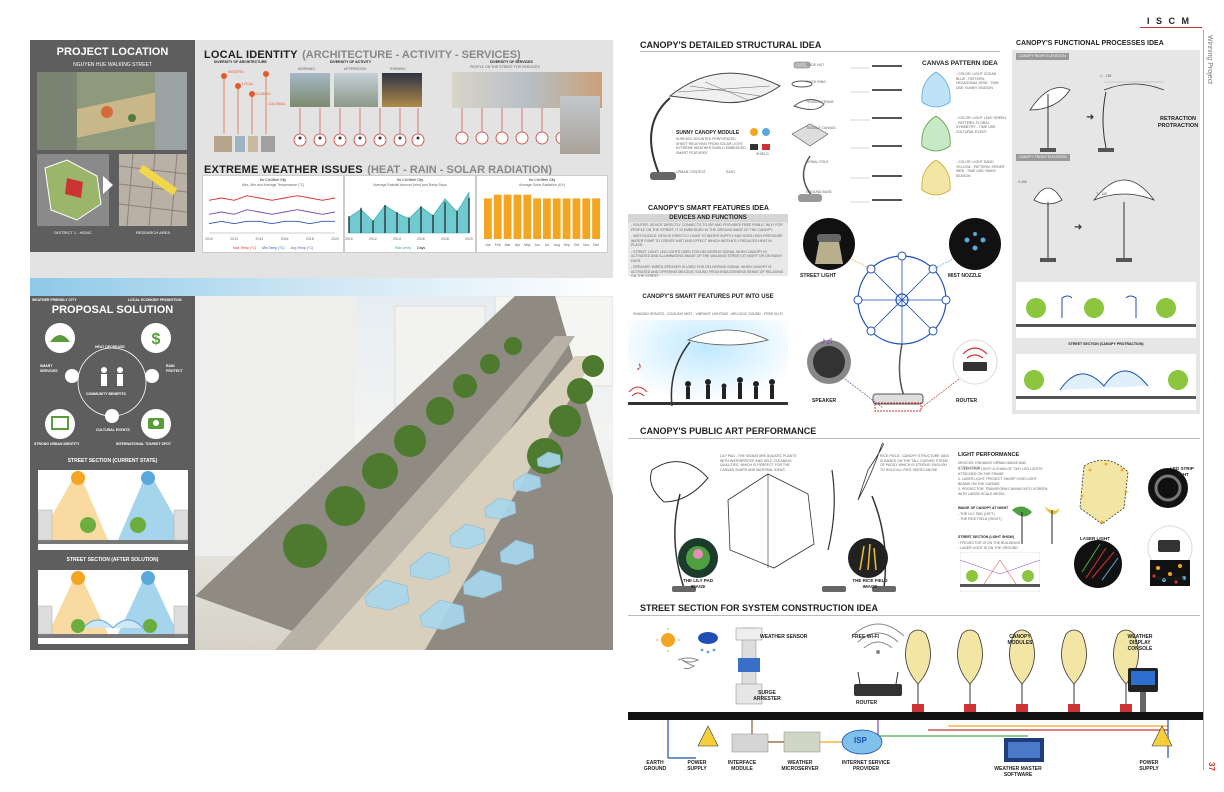 The width and height of the screenshot is (1224, 792). I want to click on lbl-power2: POWER SUPPLY, so click(1149, 766).